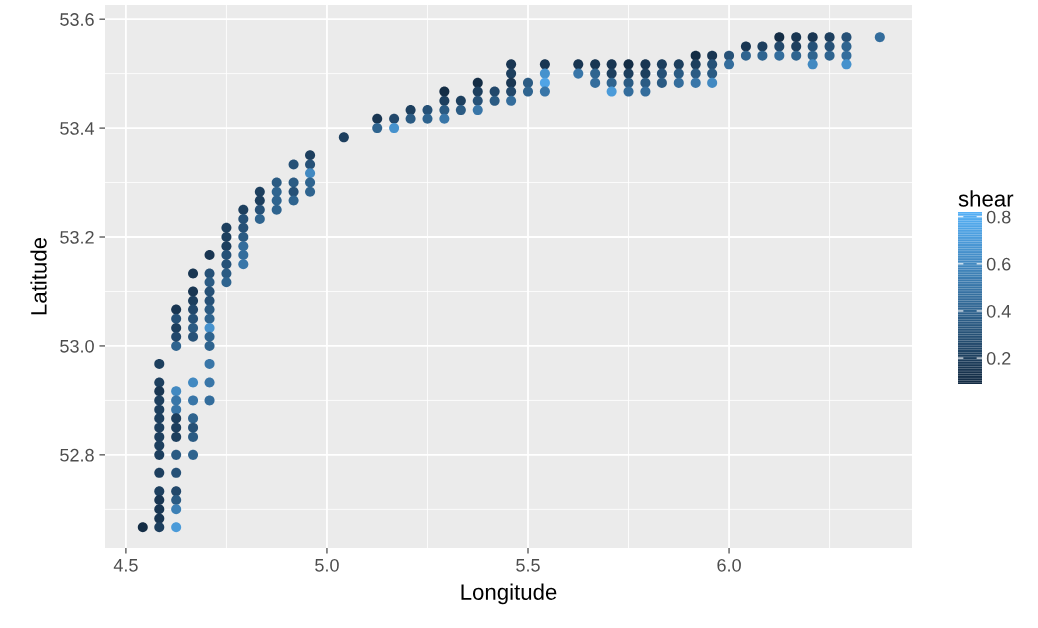 This screenshot has width=1038, height=628. Describe the element at coordinates (38, 276) in the screenshot. I see `y-axis-title: Latitude` at that location.